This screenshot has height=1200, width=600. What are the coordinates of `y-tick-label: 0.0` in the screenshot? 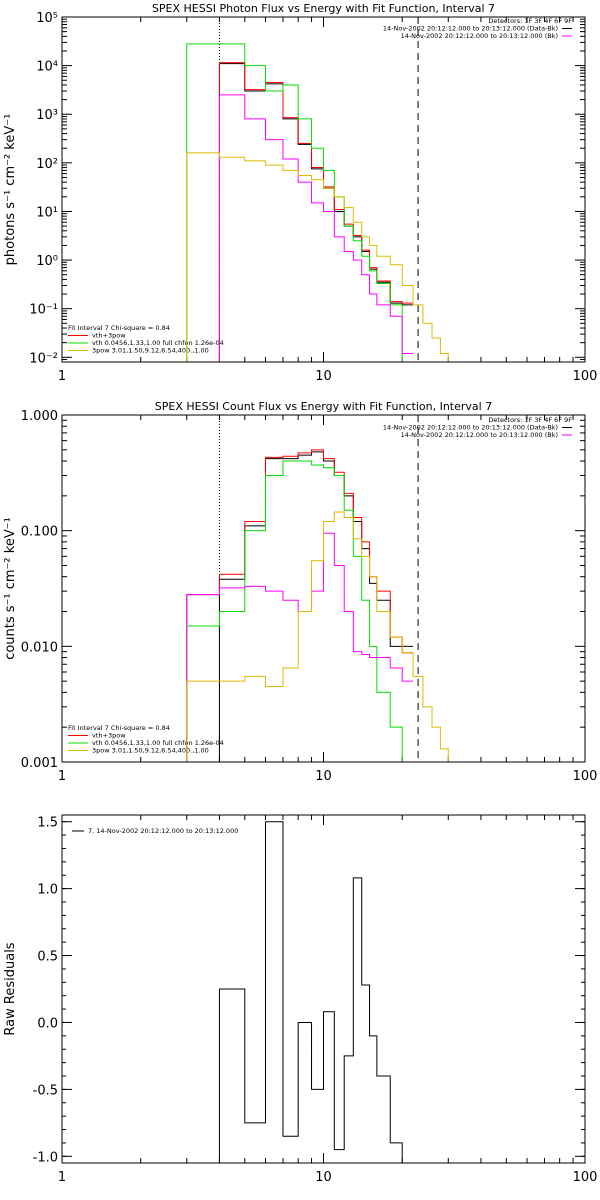 It's located at (47, 1023).